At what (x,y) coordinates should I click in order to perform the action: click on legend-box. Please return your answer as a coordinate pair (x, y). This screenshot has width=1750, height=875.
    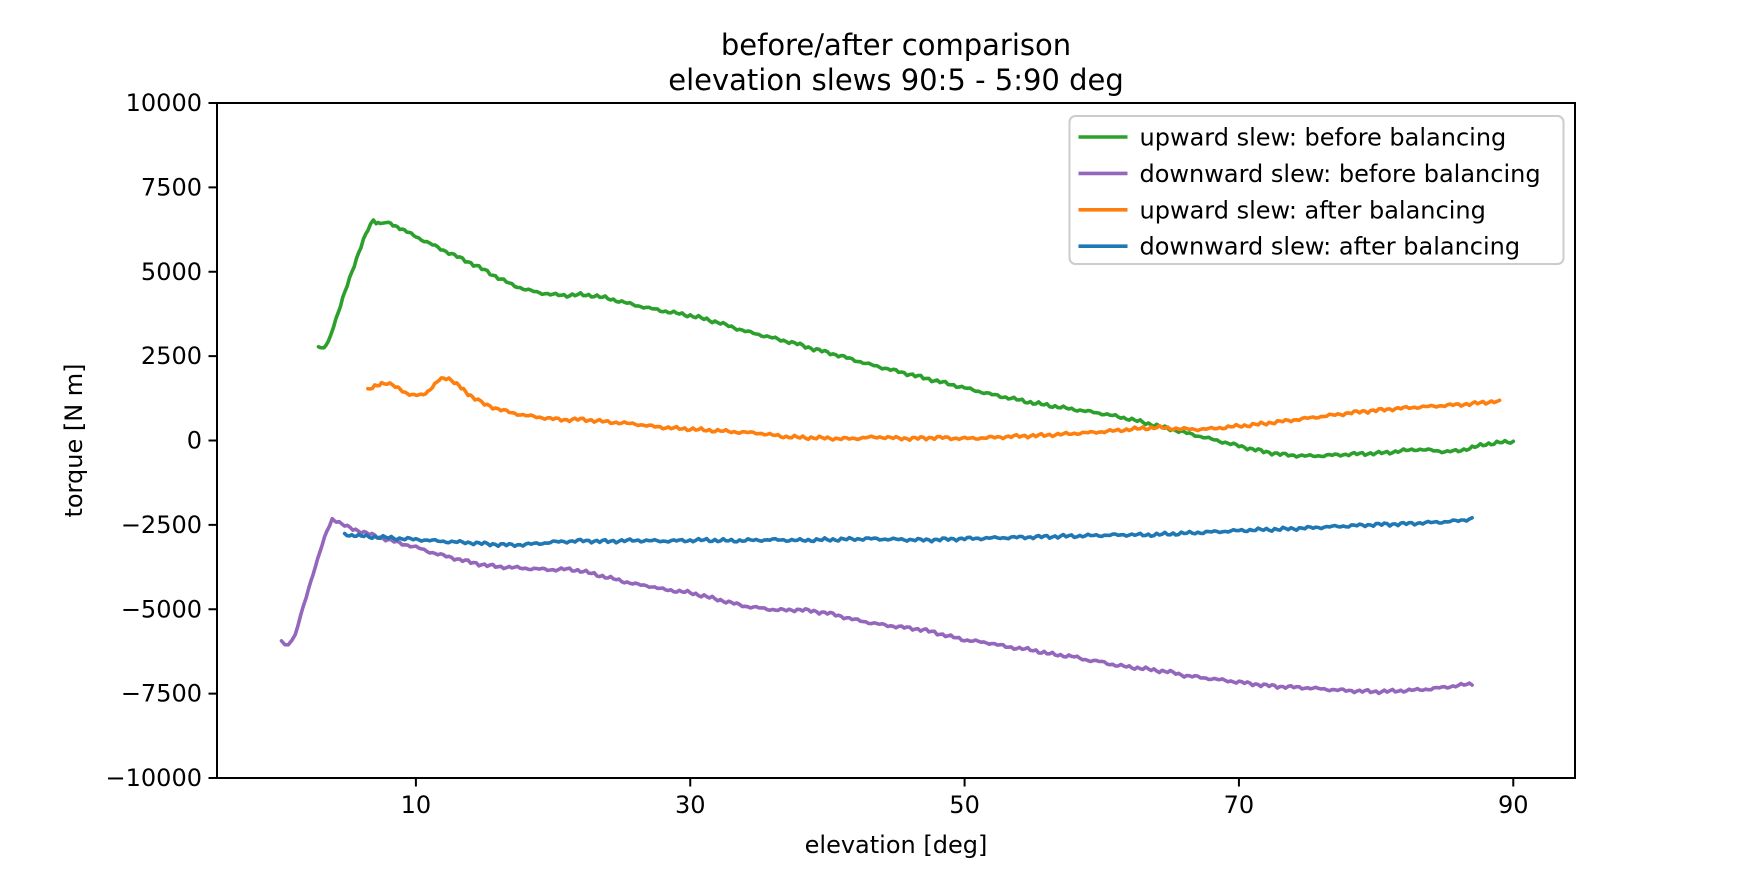
    Looking at the image, I should click on (1316, 190).